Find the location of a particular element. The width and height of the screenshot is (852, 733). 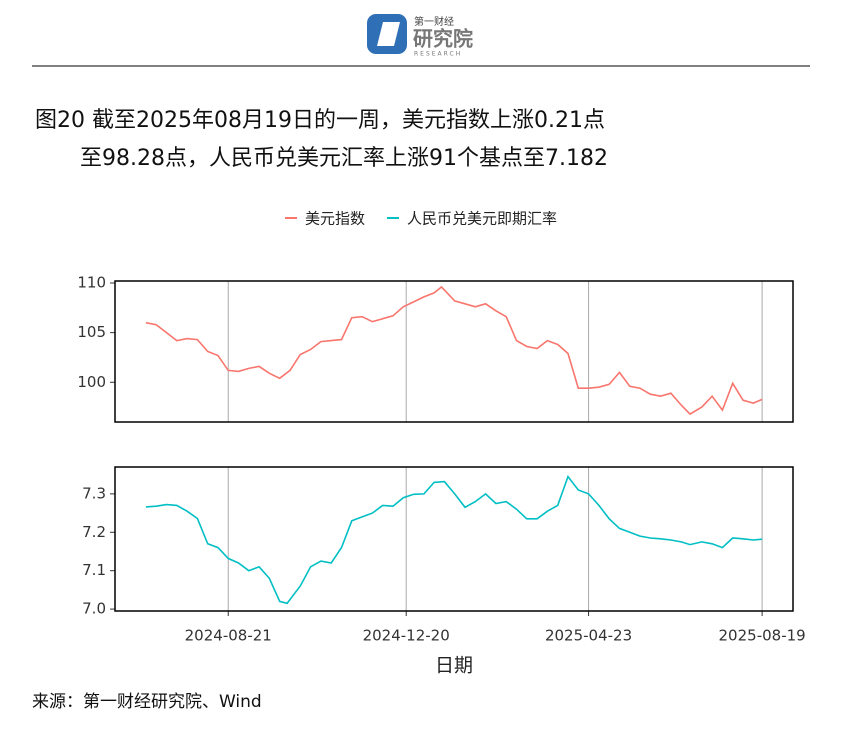

title-line: 图20 截至2025年08月19日的一周，美元指数上涨0.21点 is located at coordinates (320, 120).